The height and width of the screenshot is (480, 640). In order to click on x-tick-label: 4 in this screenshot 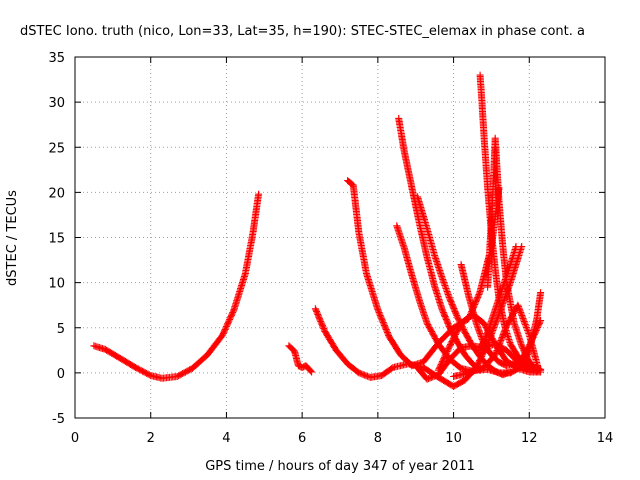, I will do `click(226, 438)`.